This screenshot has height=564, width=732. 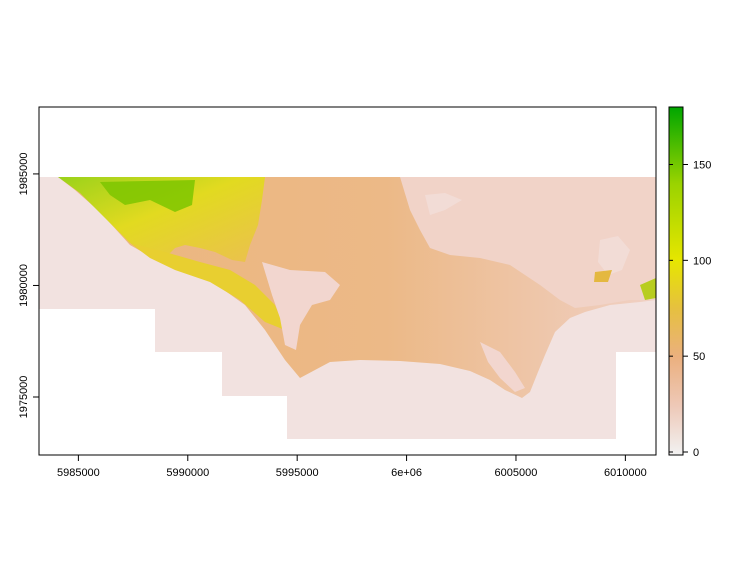 I want to click on x-tick-label: 5995000, so click(x=297, y=473).